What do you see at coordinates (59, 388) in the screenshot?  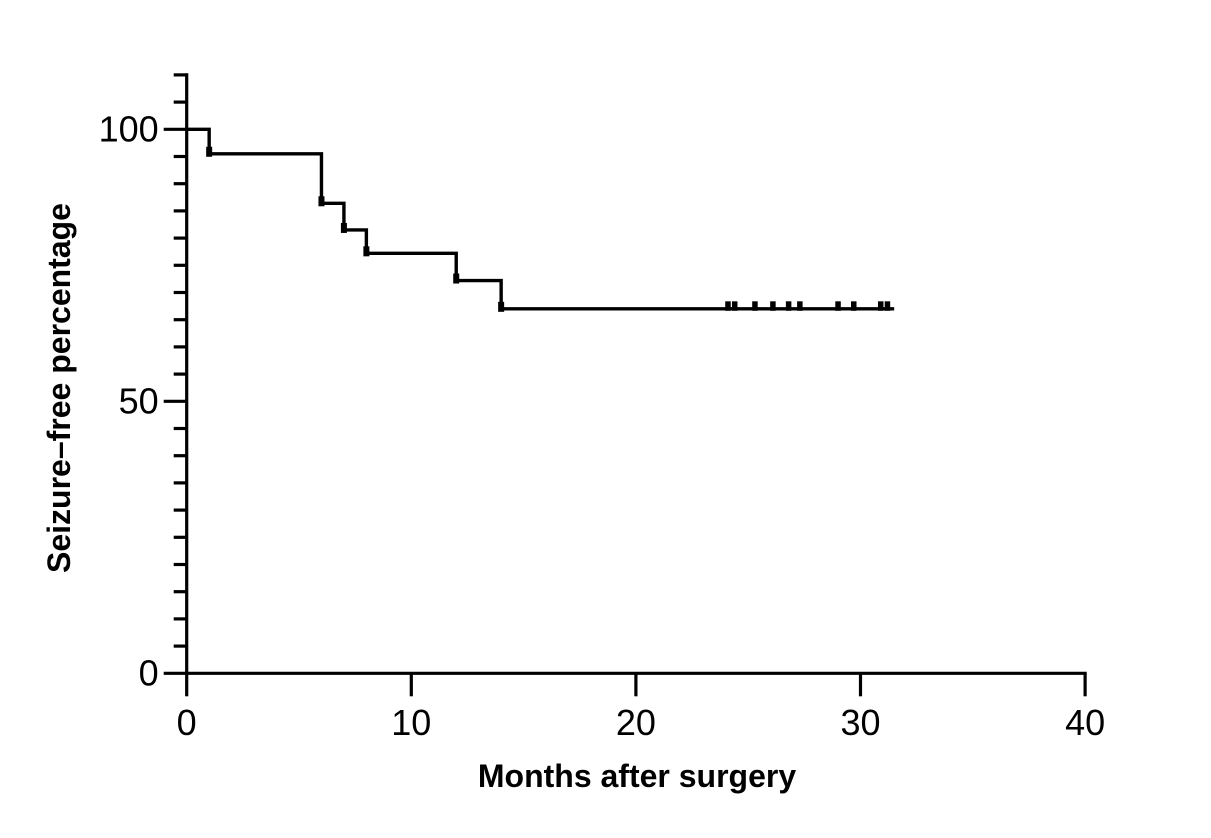 I see `y-axis-title: Seizure–free percentage` at bounding box center [59, 388].